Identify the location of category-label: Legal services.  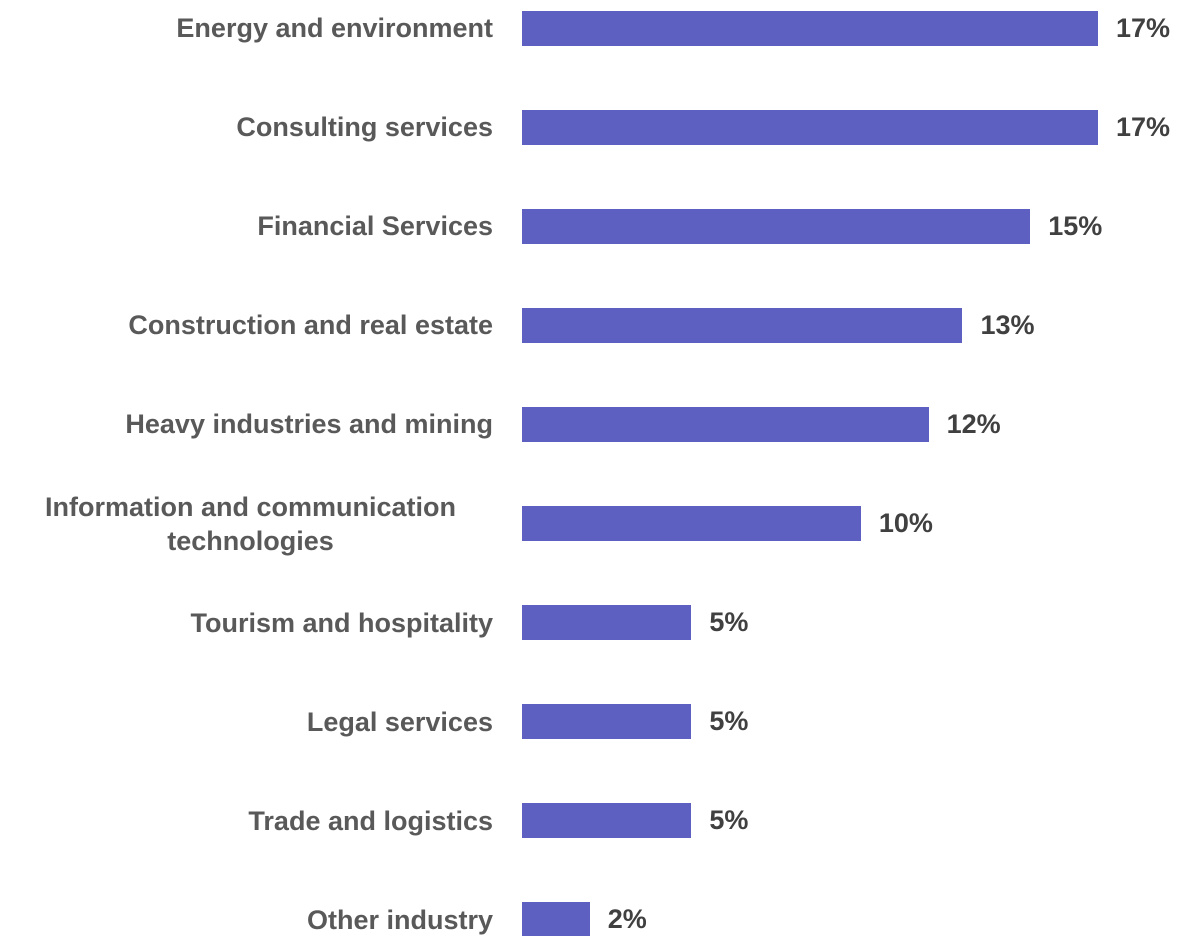
(246, 722).